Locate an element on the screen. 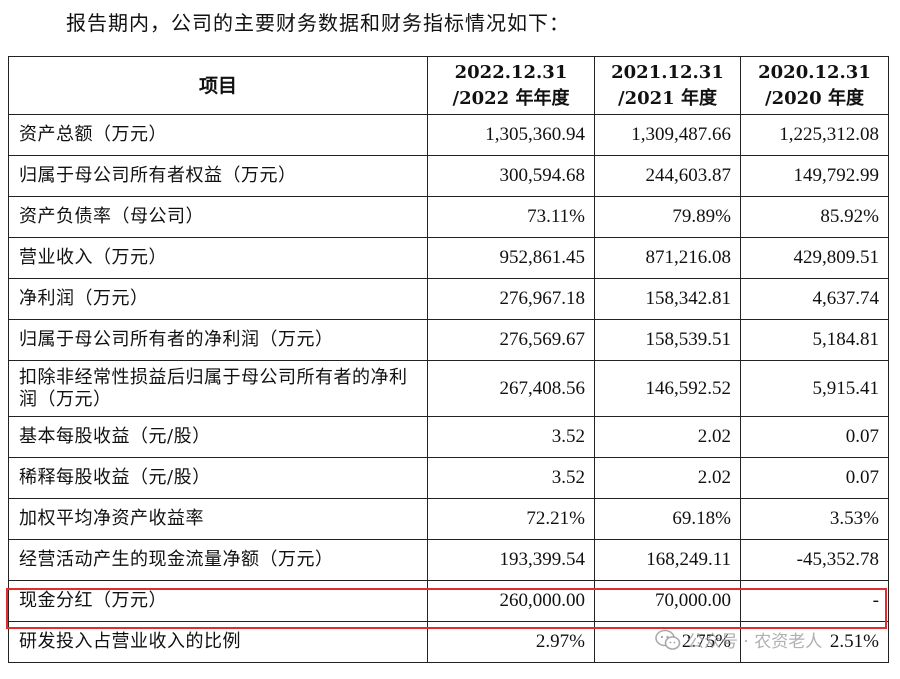  cell-2022: 73.11% is located at coordinates (511, 217).